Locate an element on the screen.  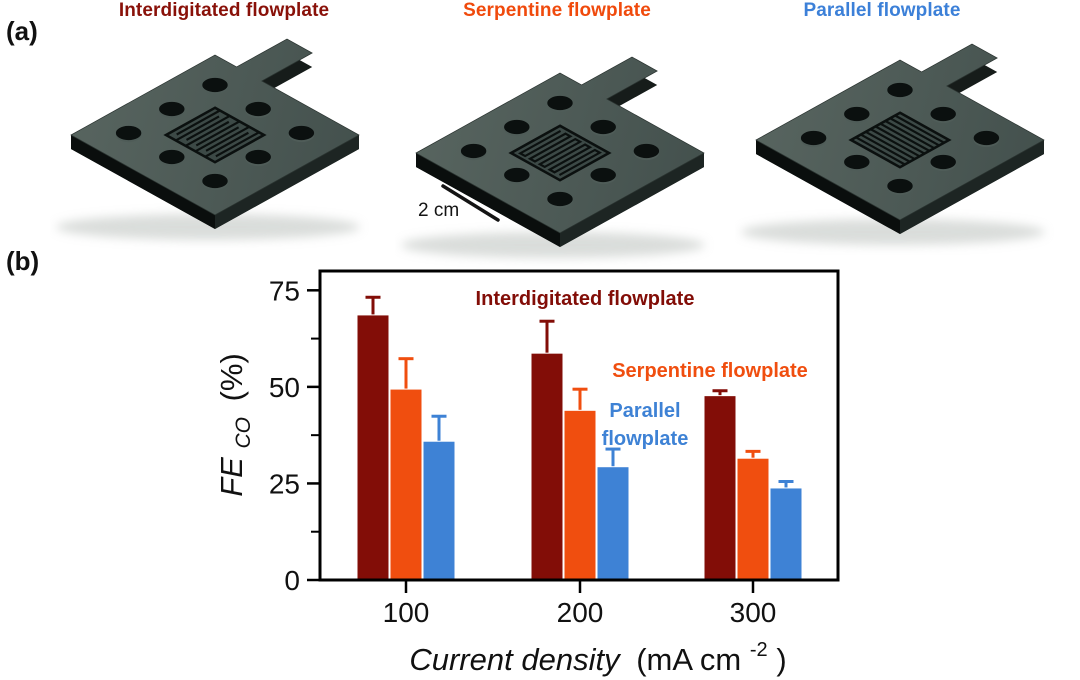
flowplate-interdigitated-illustration is located at coordinates (215, 140).